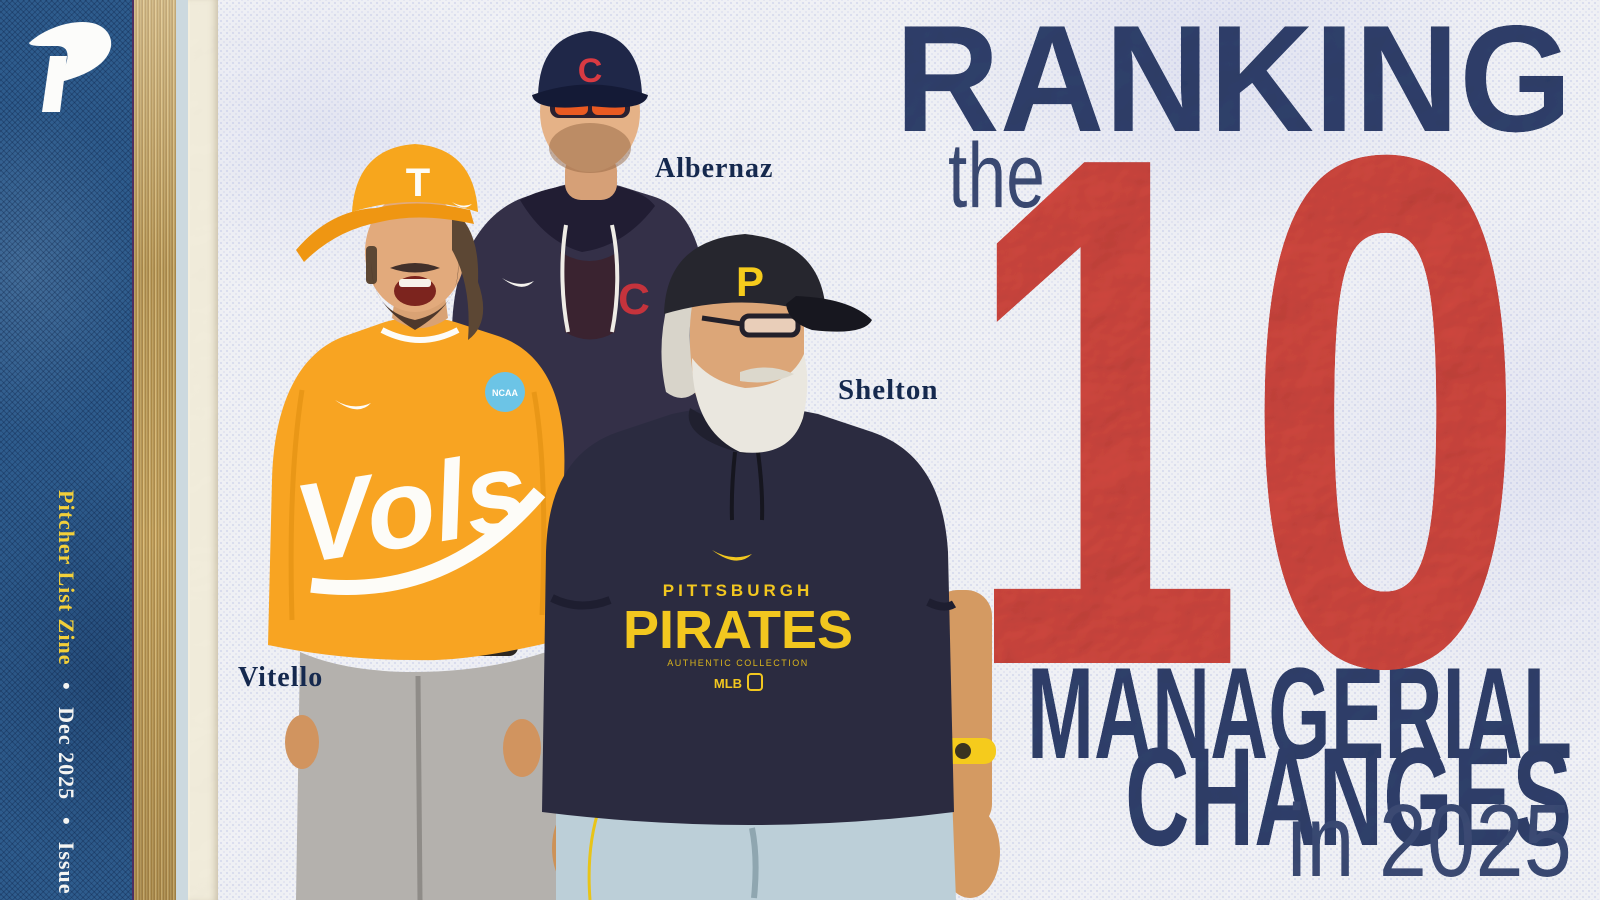 This screenshot has height=900, width=1600. Describe the element at coordinates (738, 663) in the screenshot. I see `shirt-sub-text: AUTHENTIC COLLECTION` at that location.